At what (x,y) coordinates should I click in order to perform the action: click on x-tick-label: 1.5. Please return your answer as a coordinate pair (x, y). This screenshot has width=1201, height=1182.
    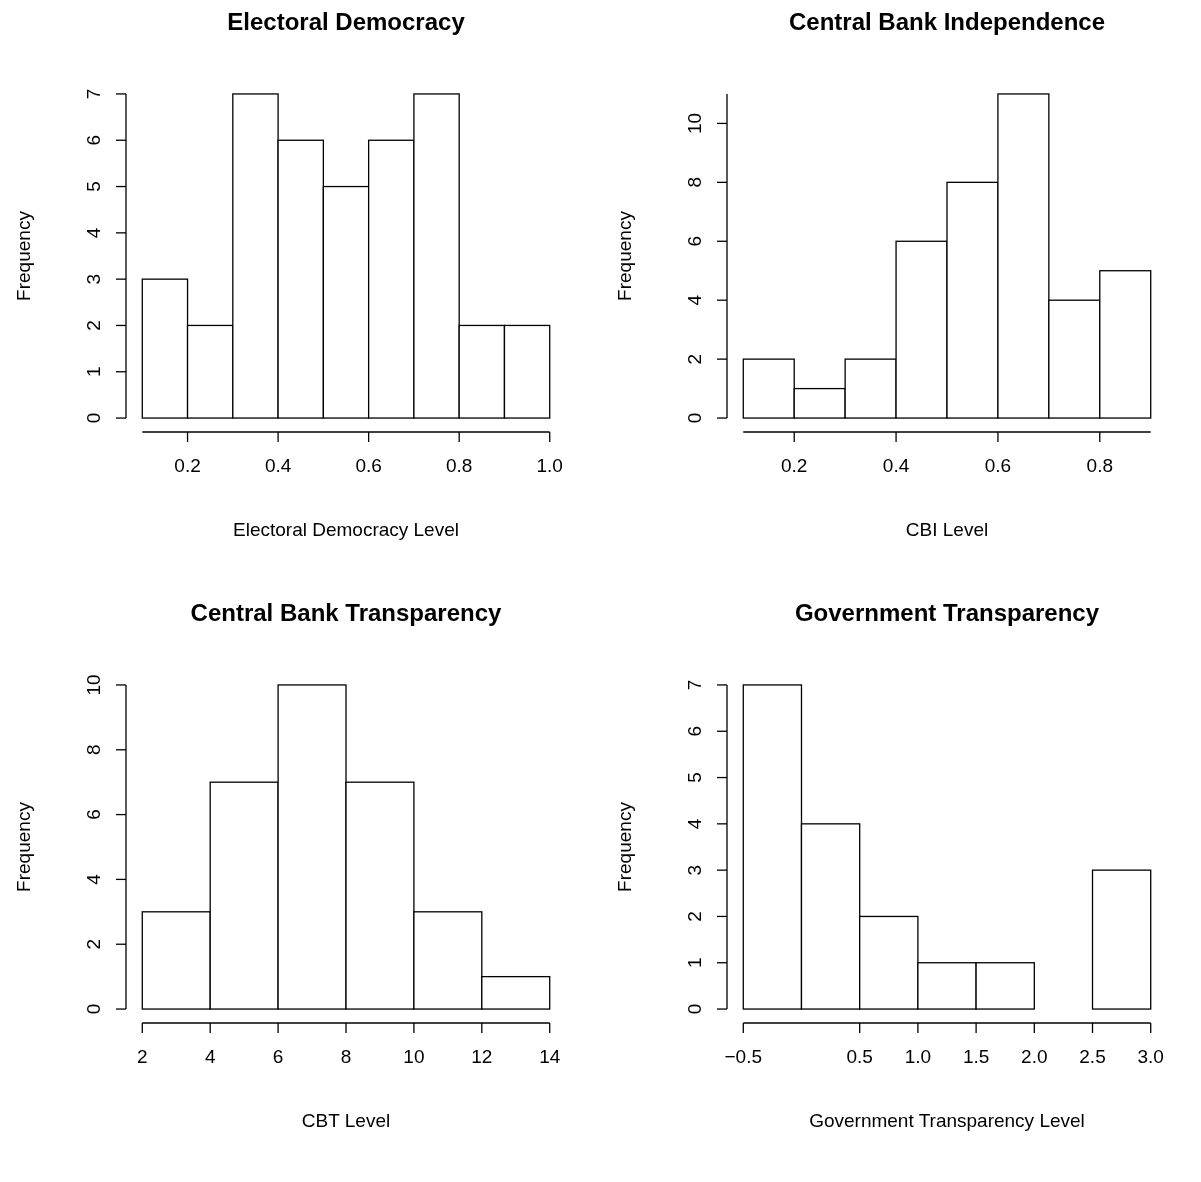
    Looking at the image, I should click on (976, 1056).